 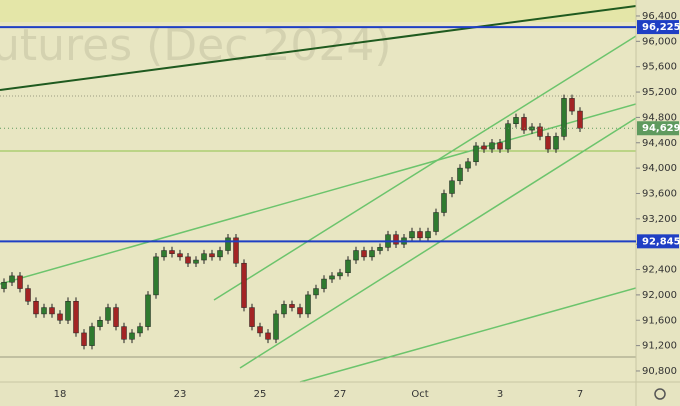 What do you see at coordinates (659, 117) in the screenshot?
I see `y-tick-label: 94,800` at bounding box center [659, 117].